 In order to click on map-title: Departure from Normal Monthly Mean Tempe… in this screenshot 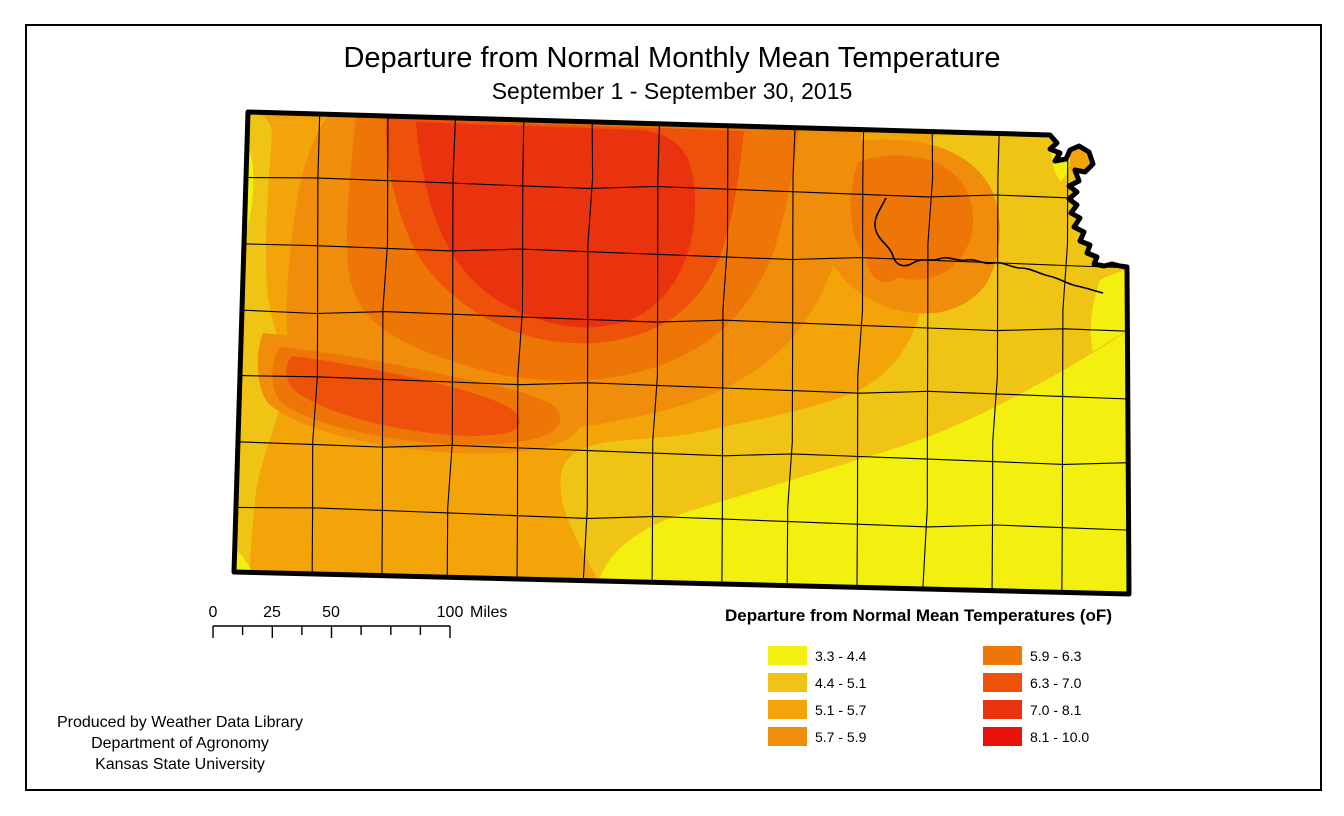, I will do `click(672, 58)`.